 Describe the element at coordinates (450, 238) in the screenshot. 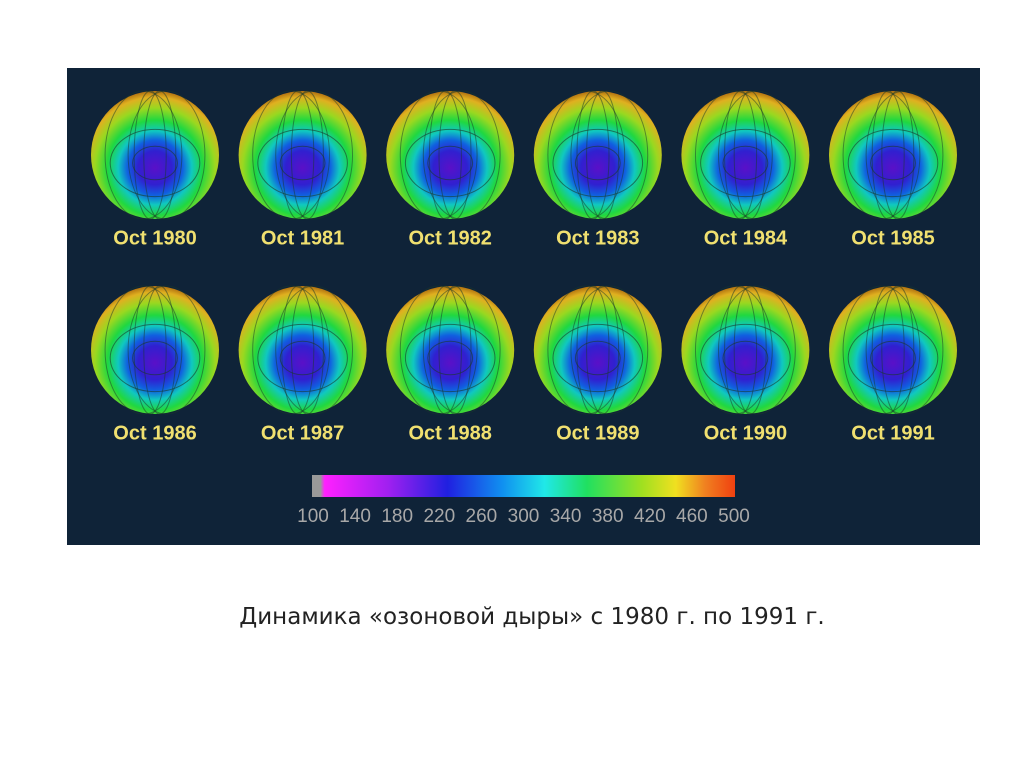

I see `globe-label: Oct 1982` at that location.